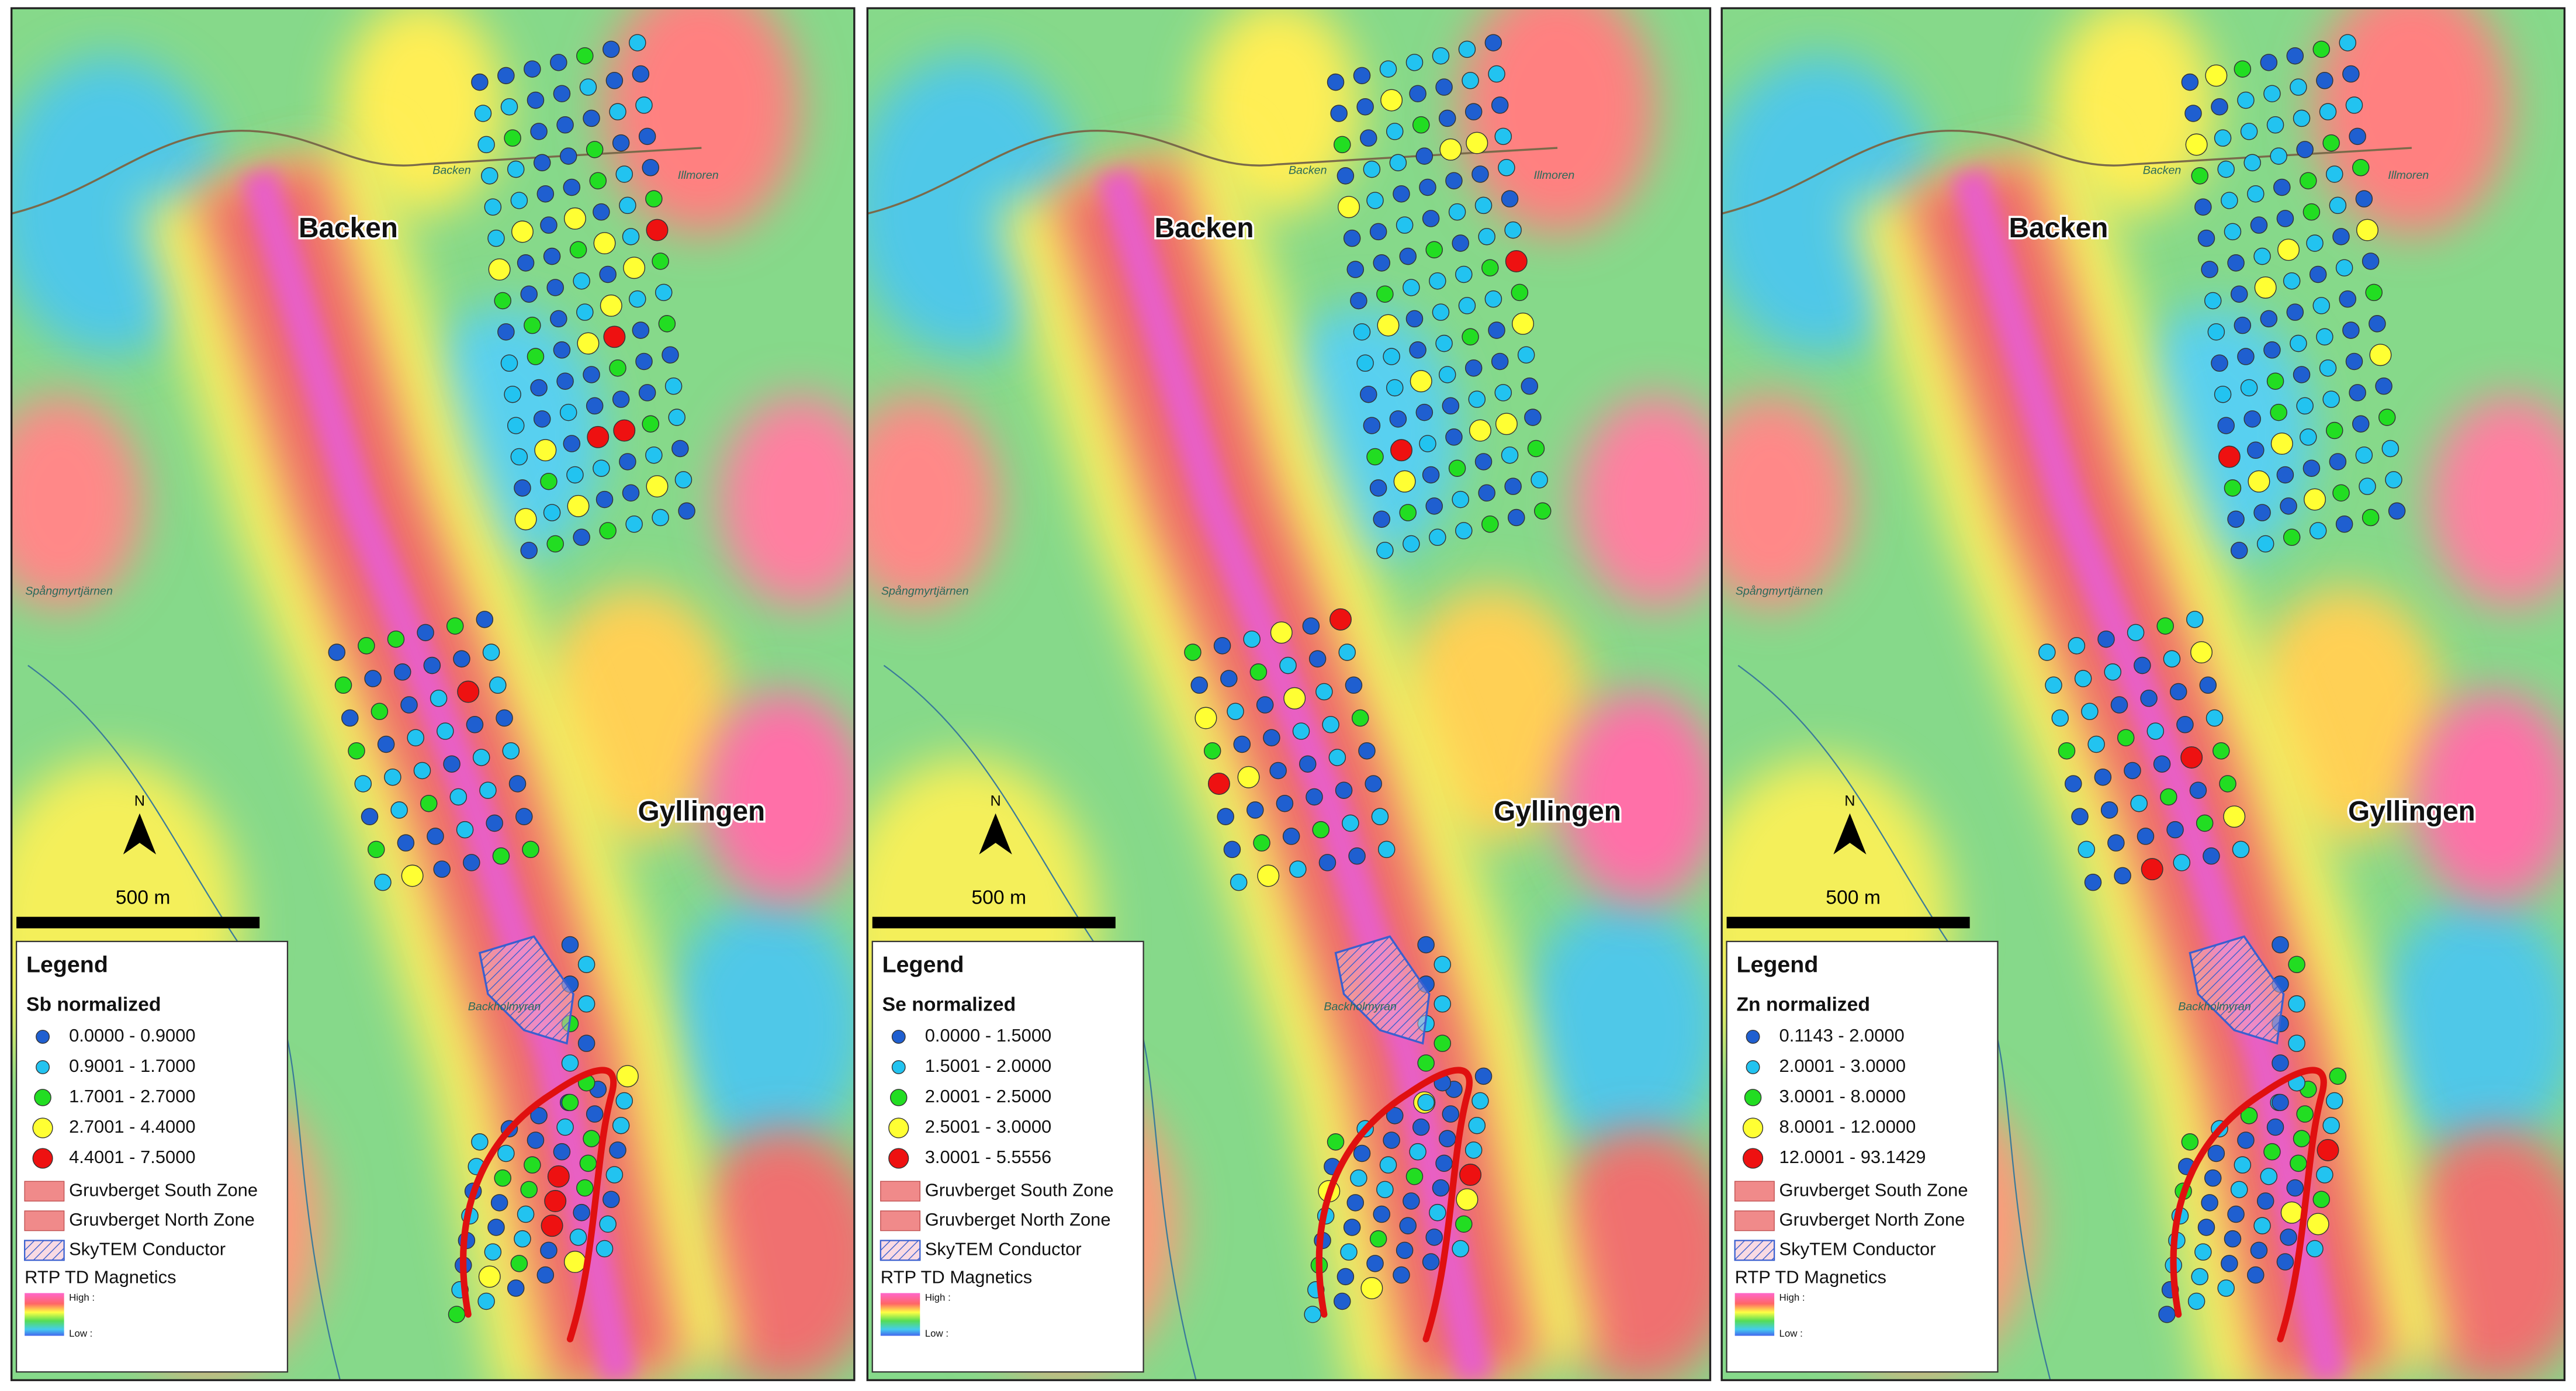  What do you see at coordinates (94, 1004) in the screenshot?
I see `legend-element: Sb normalized` at bounding box center [94, 1004].